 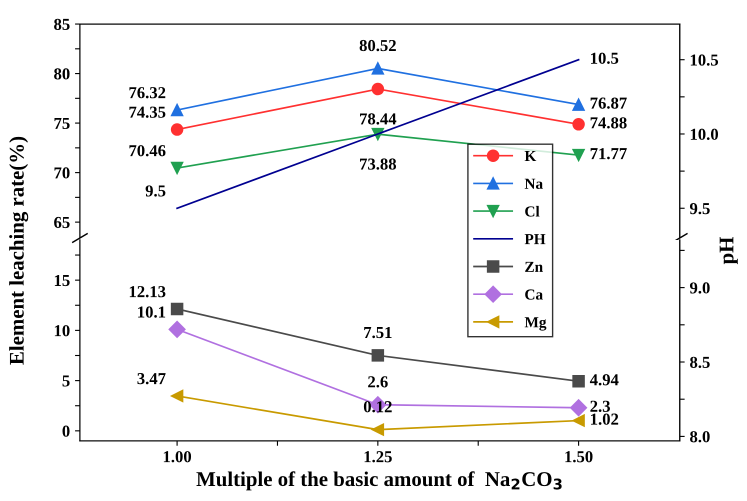 I want to click on data-label: 2.6, so click(x=378, y=382).